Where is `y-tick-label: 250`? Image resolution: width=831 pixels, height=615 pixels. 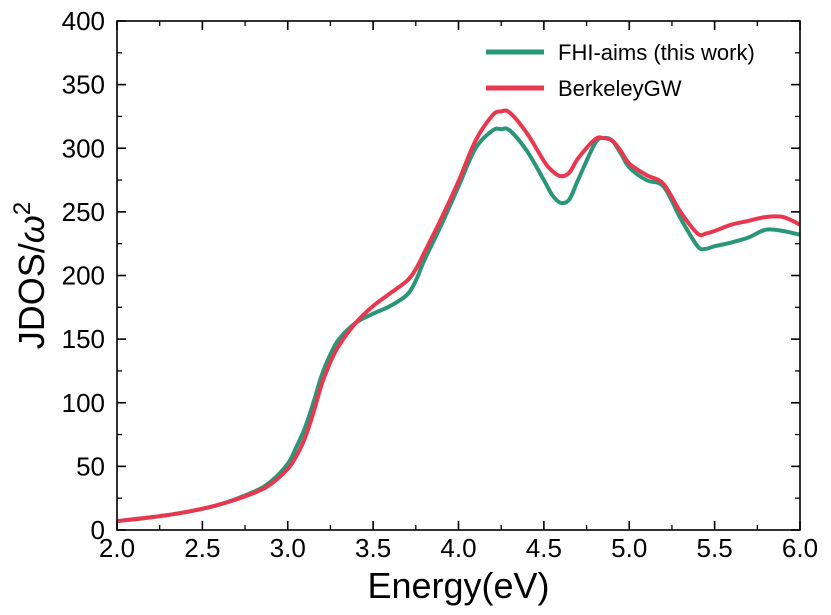
y-tick-label: 250 is located at coordinates (83, 212).